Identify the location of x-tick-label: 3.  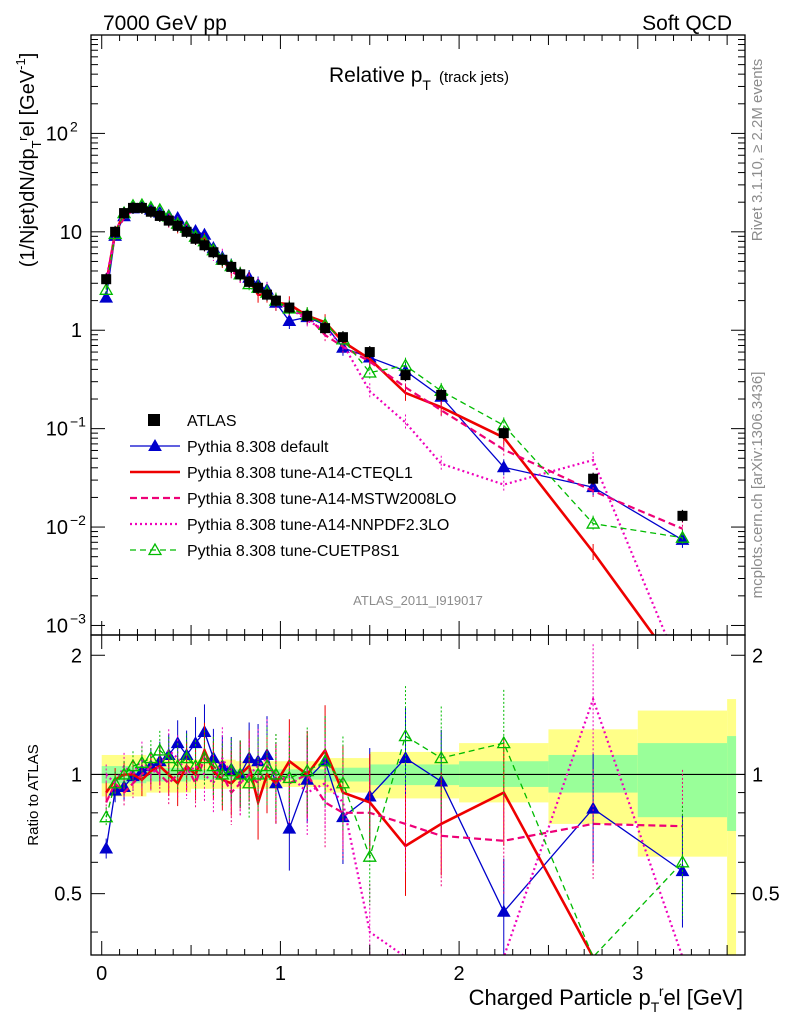
(637, 974).